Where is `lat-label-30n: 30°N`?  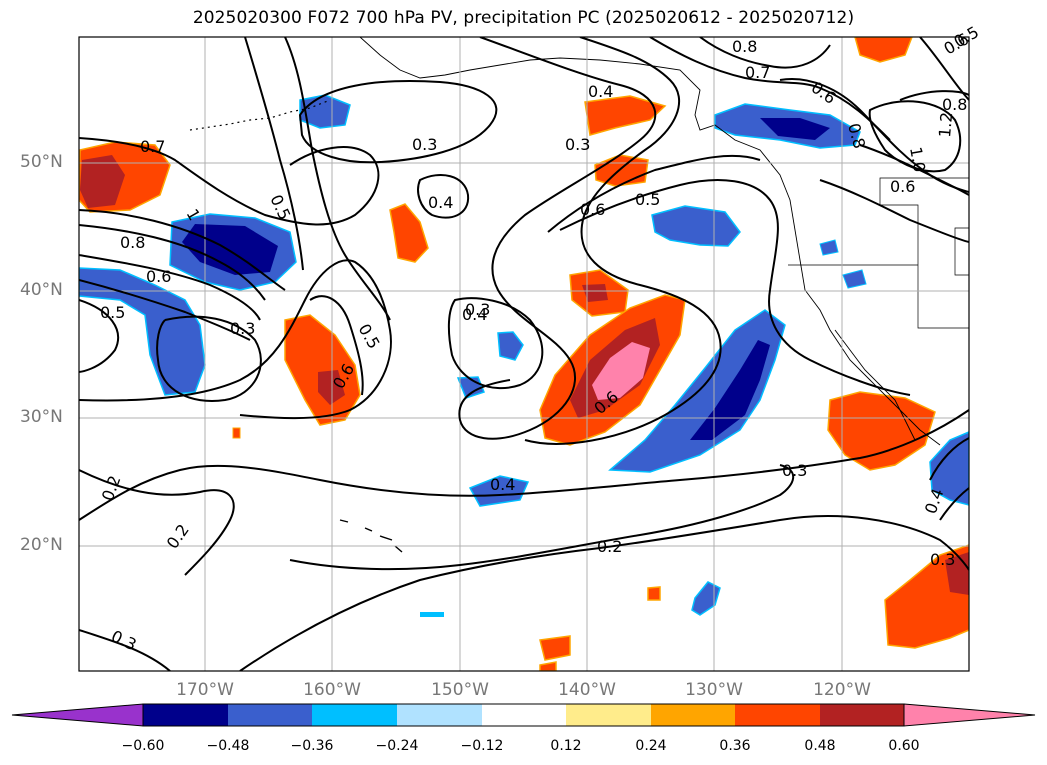
lat-label-30n: 30°N is located at coordinates (41, 417).